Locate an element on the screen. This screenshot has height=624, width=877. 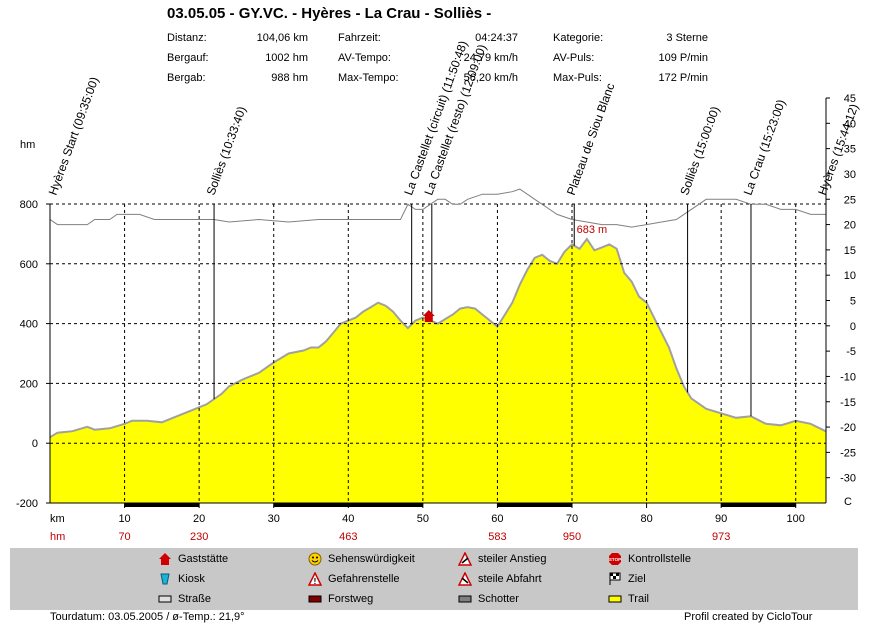
hm-row-value: 950 is located at coordinates (572, 537).